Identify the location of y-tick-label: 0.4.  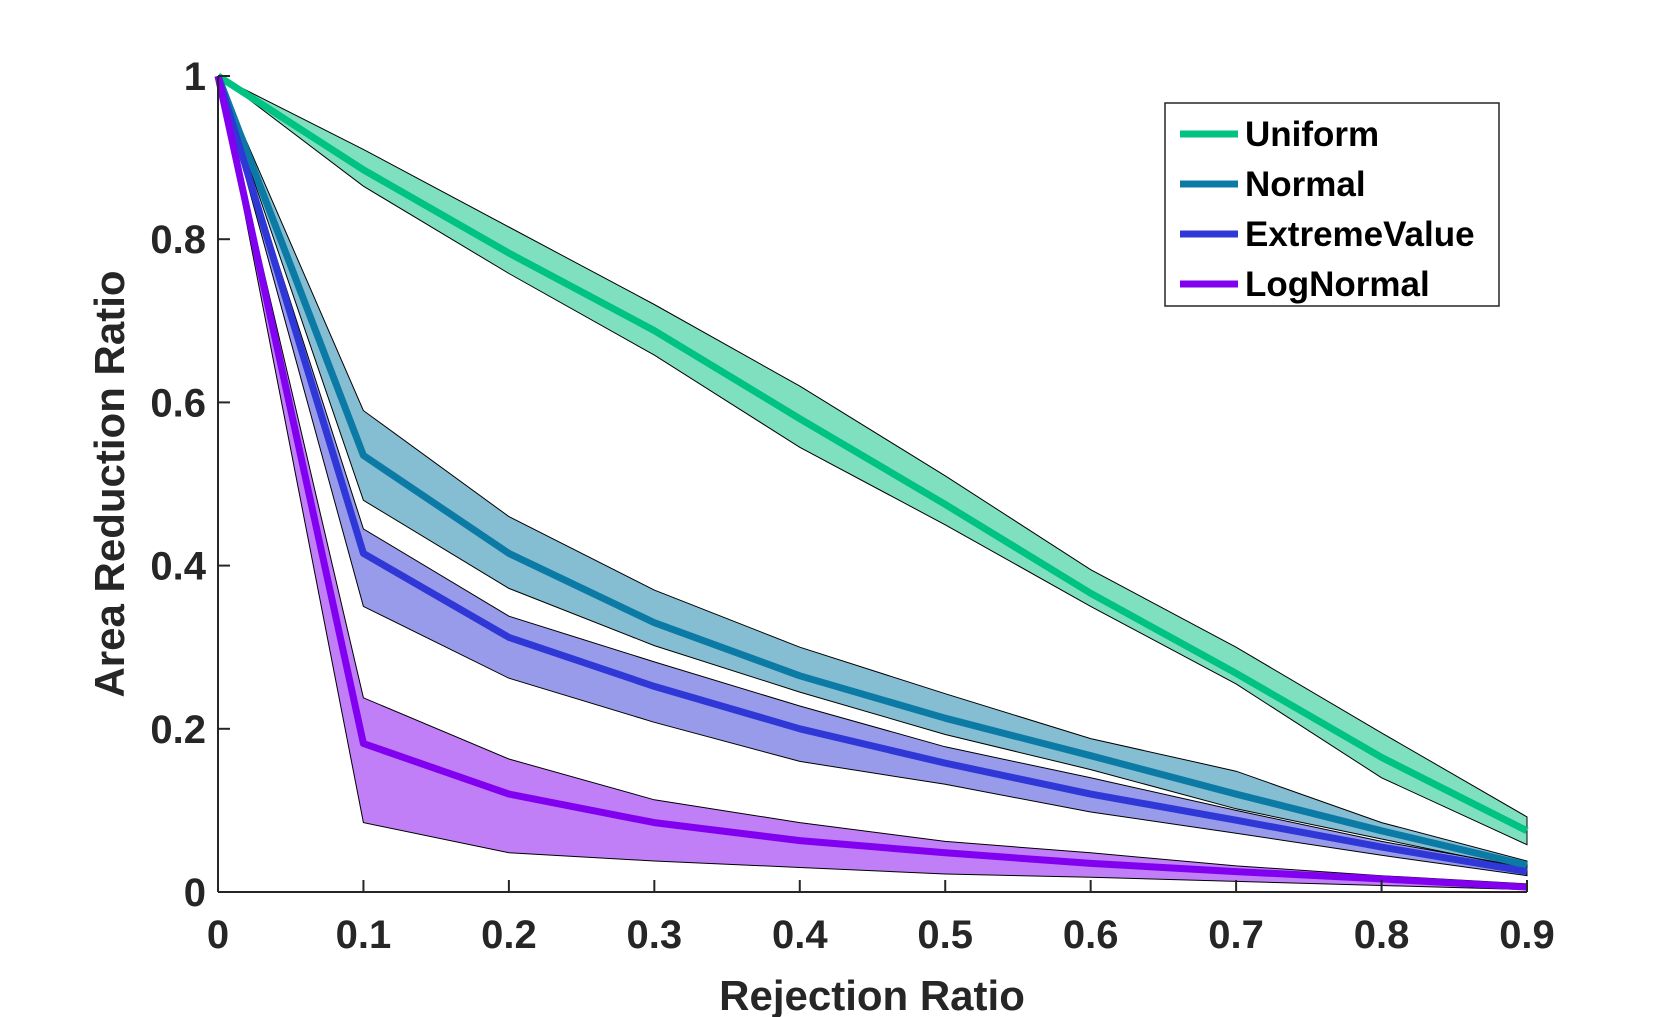
(178, 567).